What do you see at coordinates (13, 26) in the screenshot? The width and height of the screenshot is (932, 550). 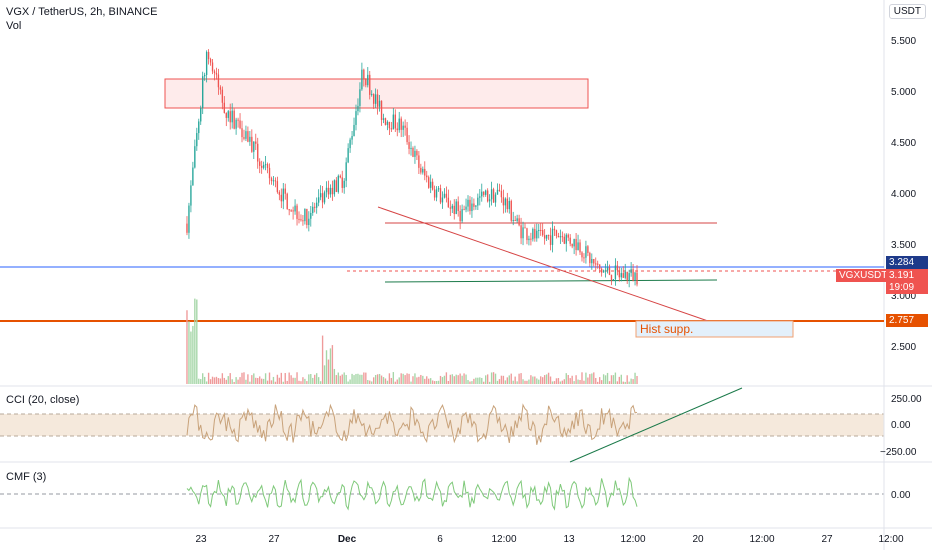 I see `volume-label: Vol` at bounding box center [13, 26].